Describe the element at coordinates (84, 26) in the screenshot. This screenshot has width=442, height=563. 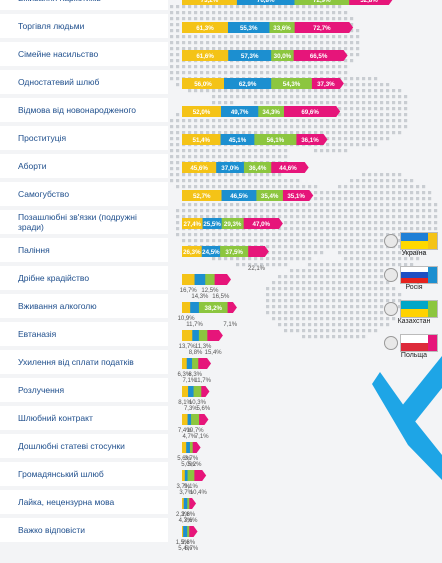
I see `category-label: Торгівля людьми` at that location.